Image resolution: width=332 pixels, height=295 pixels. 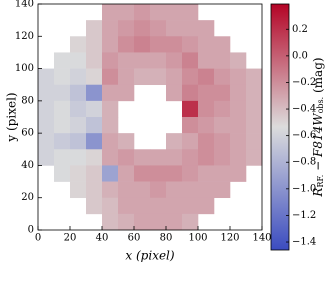 What do you see at coordinates (27, 100) in the screenshot?
I see `y-tick-label: 80` at bounding box center [27, 100].